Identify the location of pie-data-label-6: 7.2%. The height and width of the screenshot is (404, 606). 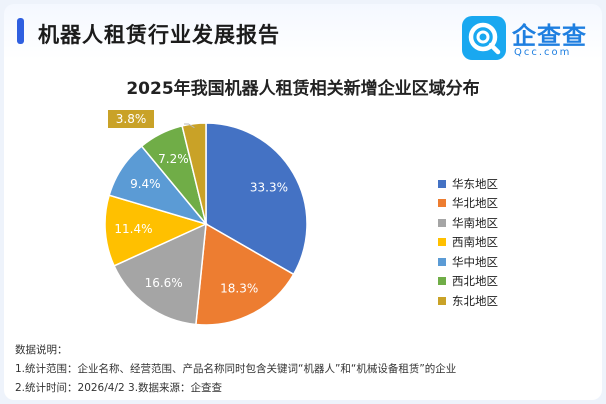
(173, 159).